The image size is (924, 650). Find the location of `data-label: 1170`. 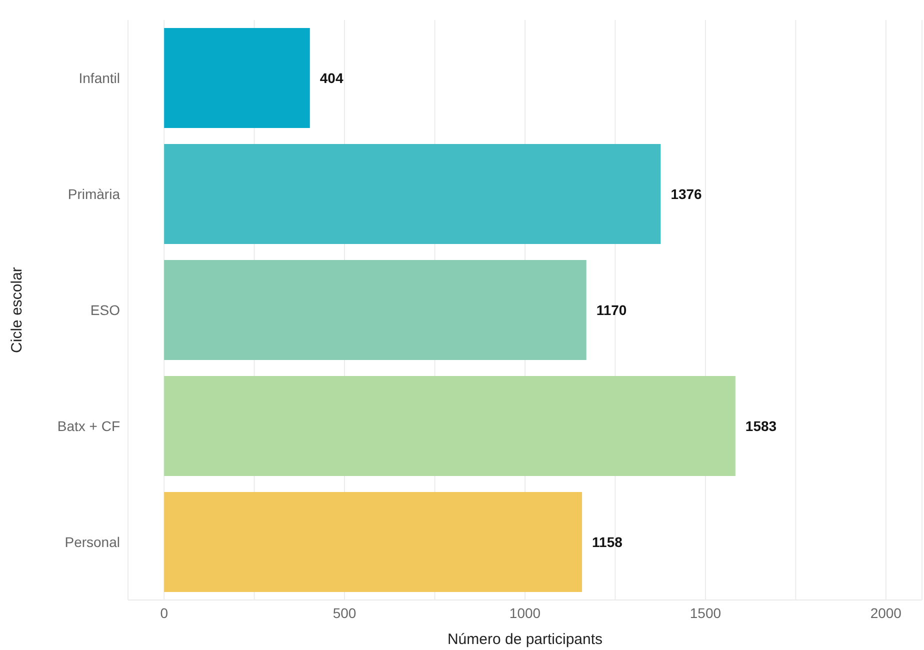

data-label: 1170 is located at coordinates (611, 310).